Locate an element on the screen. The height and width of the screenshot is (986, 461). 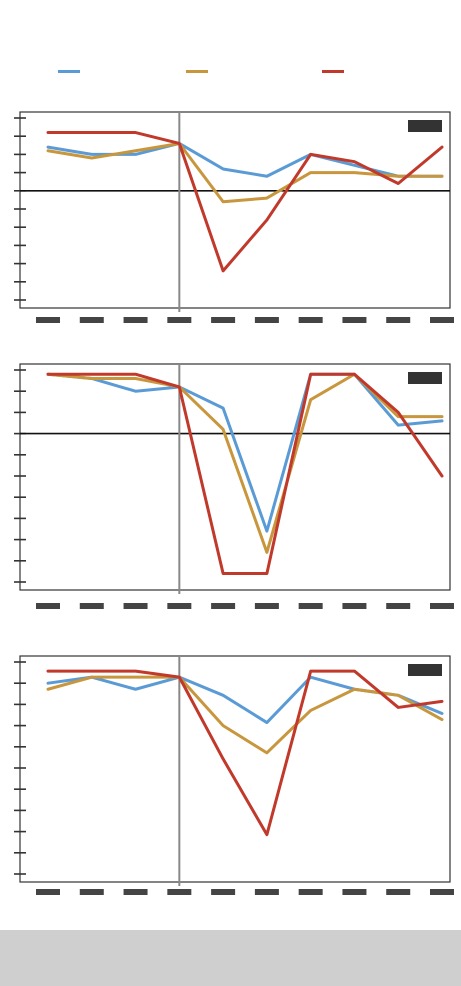
legend is located at coordinates (230, 72).